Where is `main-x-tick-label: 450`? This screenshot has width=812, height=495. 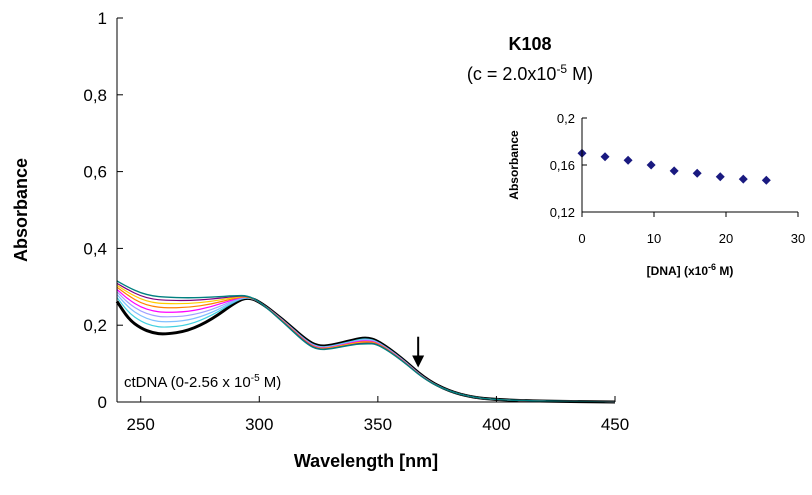
main-x-tick-label: 450 is located at coordinates (615, 424).